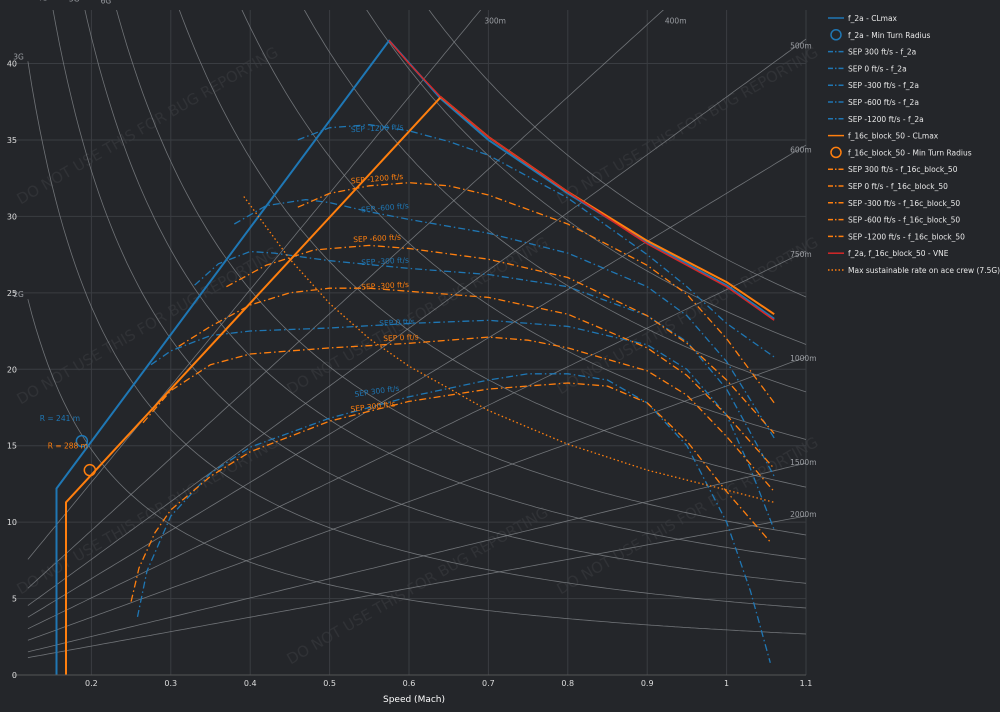  I want to click on g-line-label: 5G, so click(74, 2).